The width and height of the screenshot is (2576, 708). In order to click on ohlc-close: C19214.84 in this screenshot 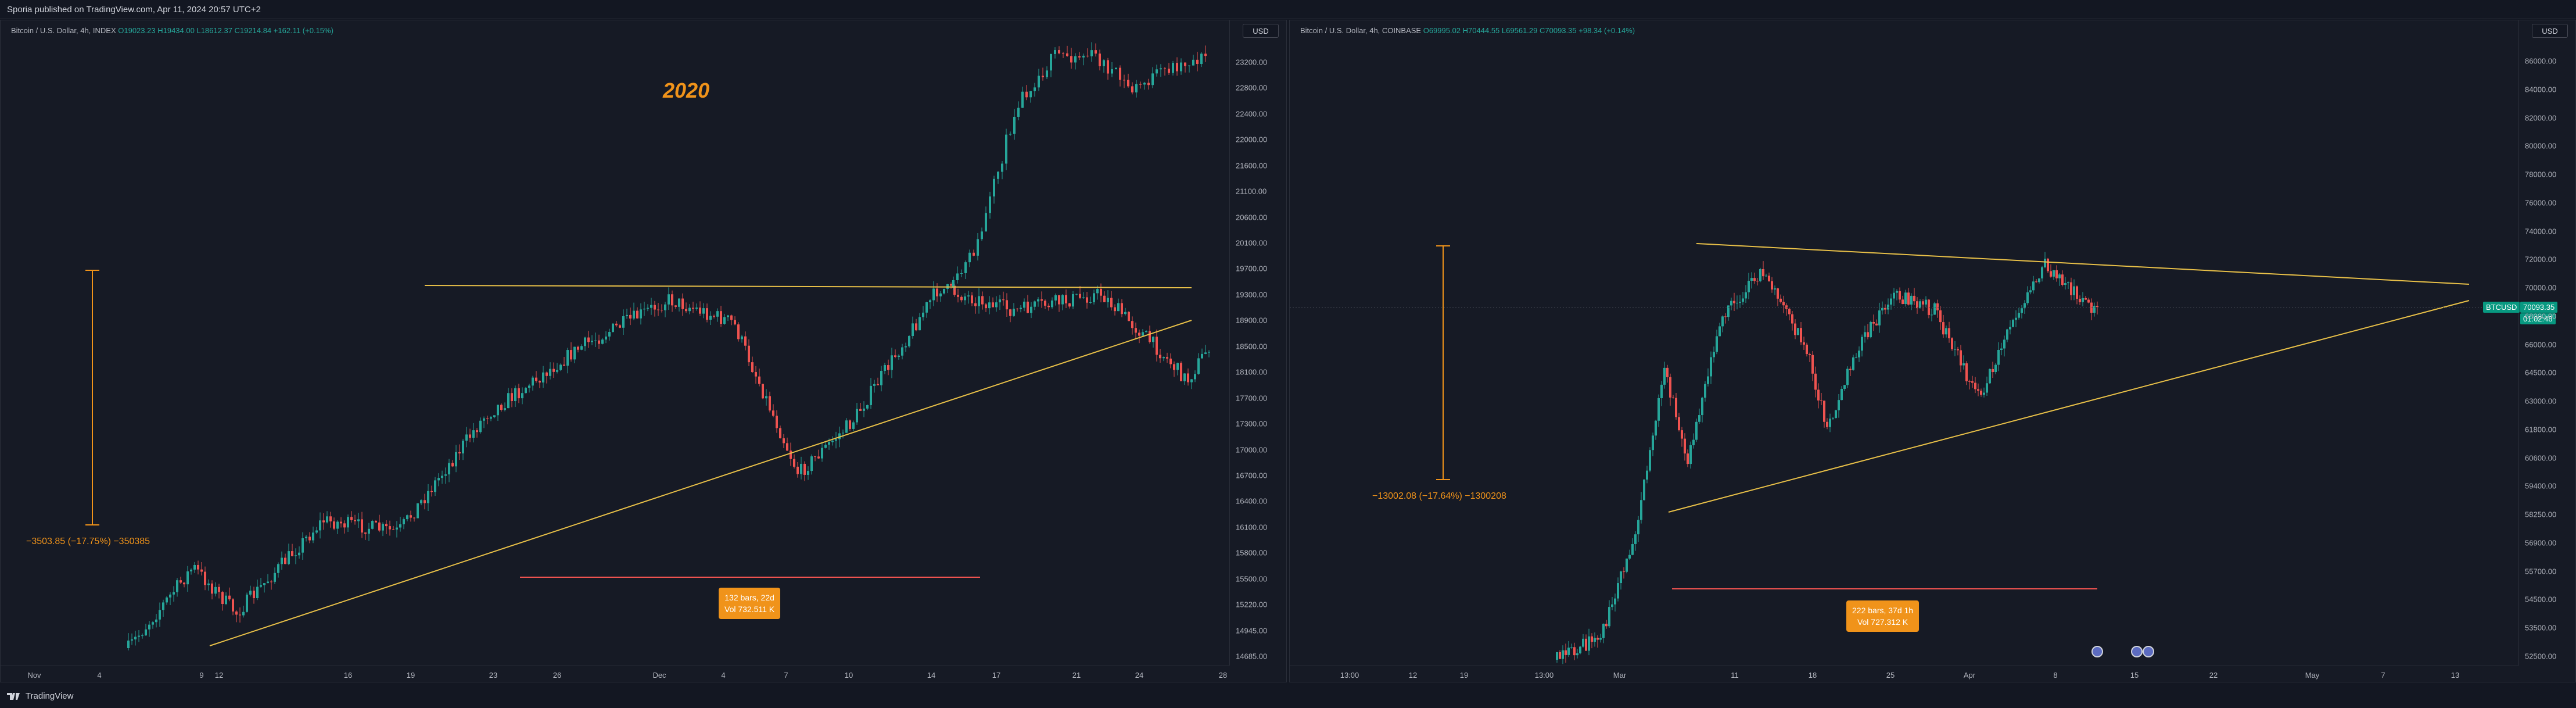, I will do `click(253, 30)`.